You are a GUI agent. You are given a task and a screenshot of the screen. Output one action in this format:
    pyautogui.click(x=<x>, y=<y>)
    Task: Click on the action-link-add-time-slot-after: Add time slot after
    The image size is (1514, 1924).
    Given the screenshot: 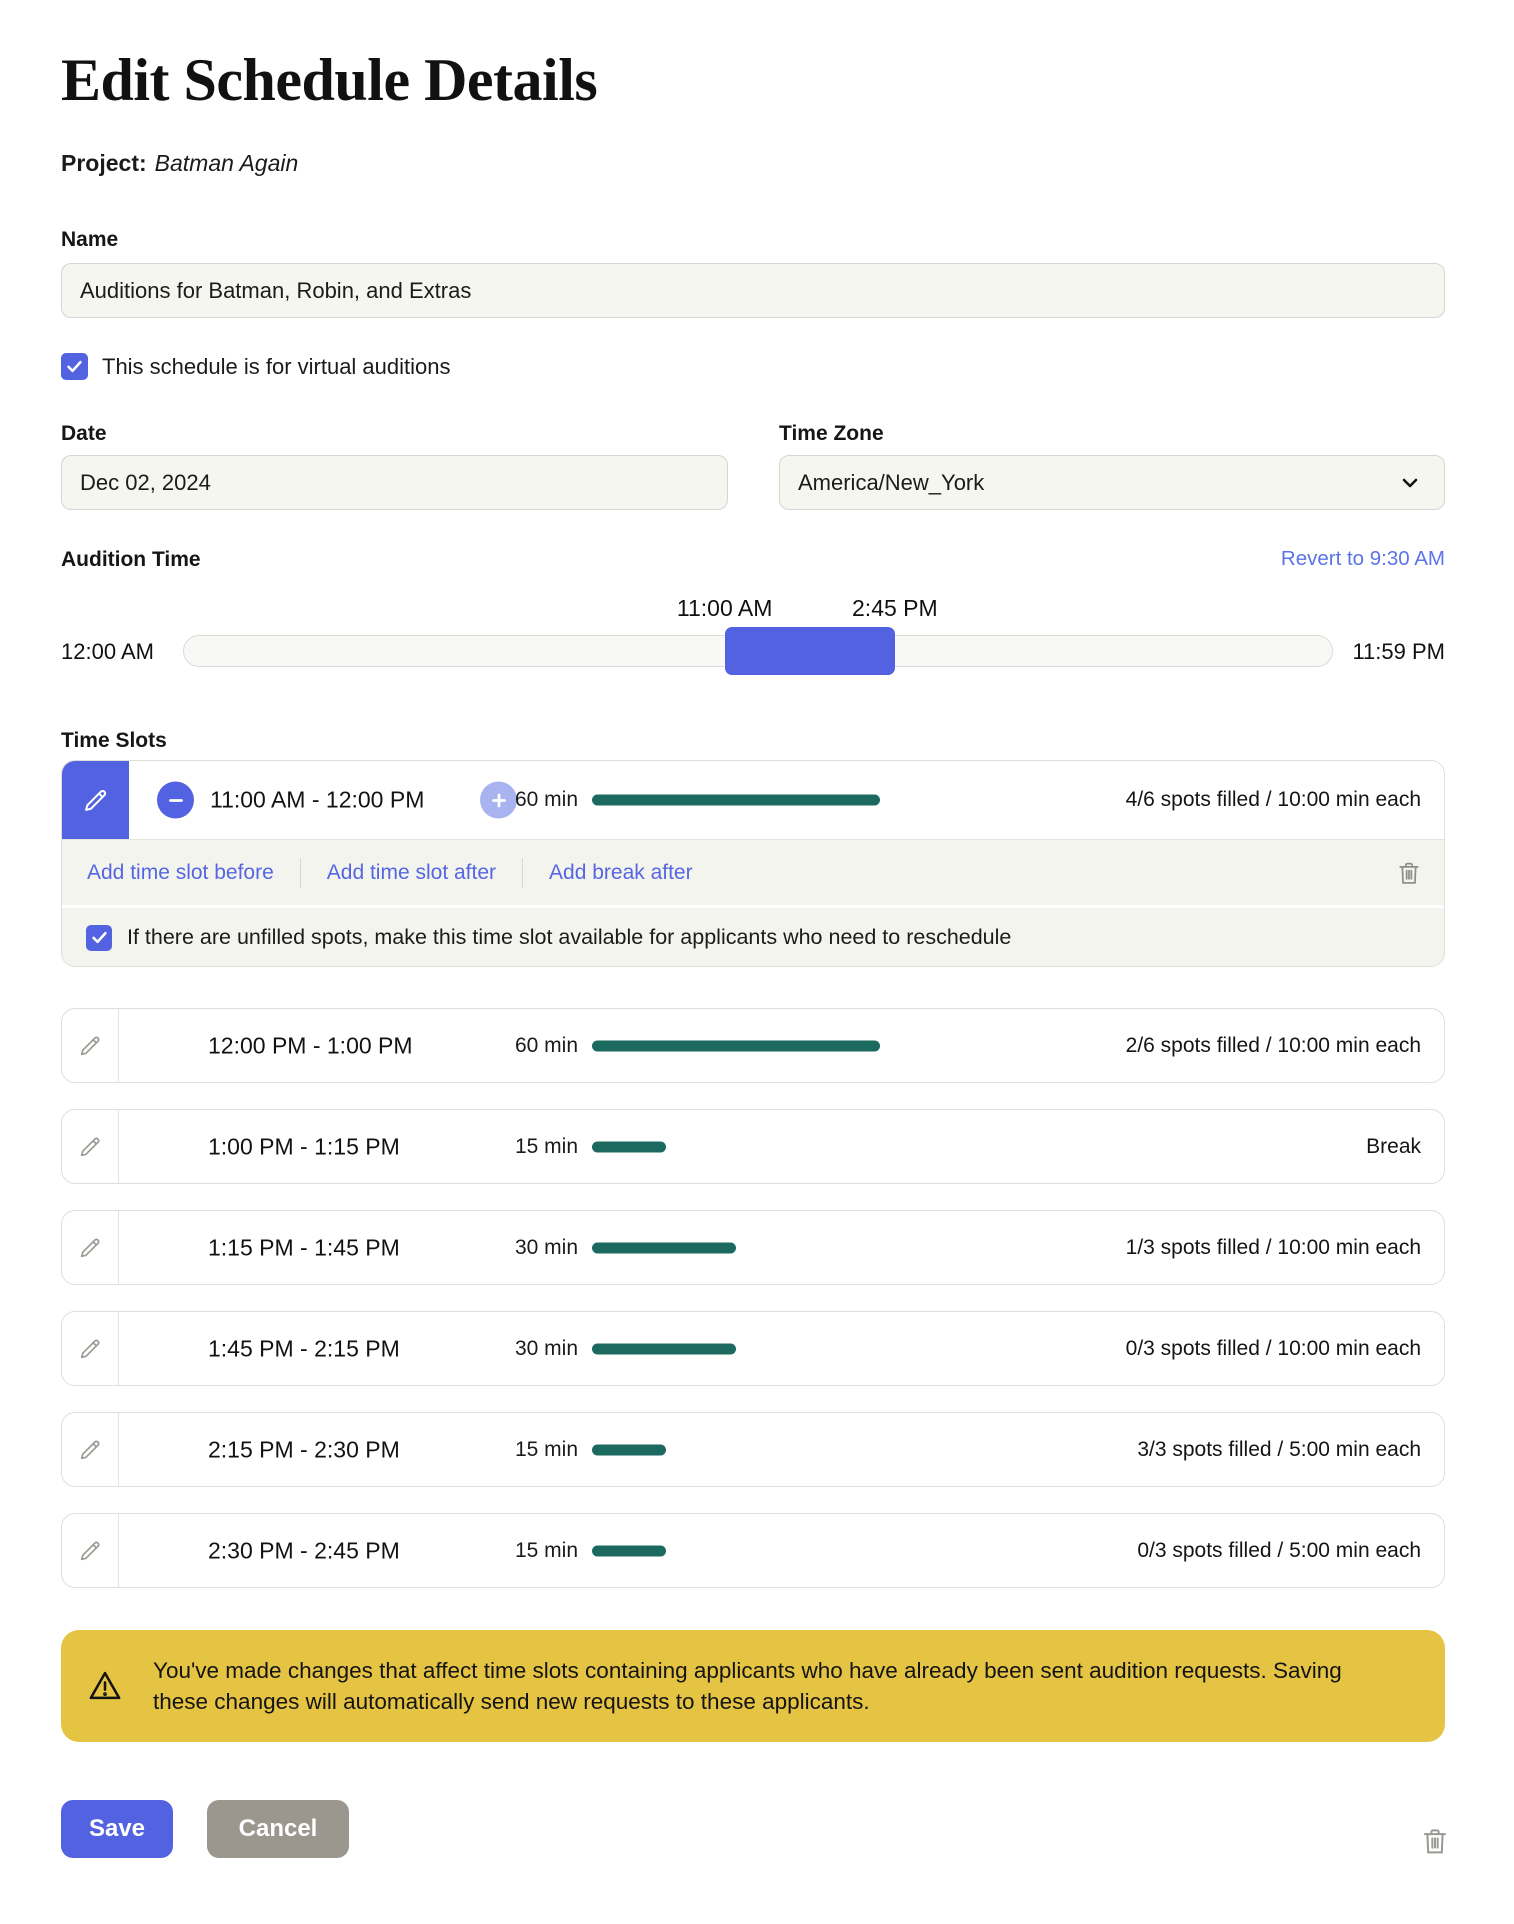 What is the action you would take?
    pyautogui.click(x=411, y=872)
    